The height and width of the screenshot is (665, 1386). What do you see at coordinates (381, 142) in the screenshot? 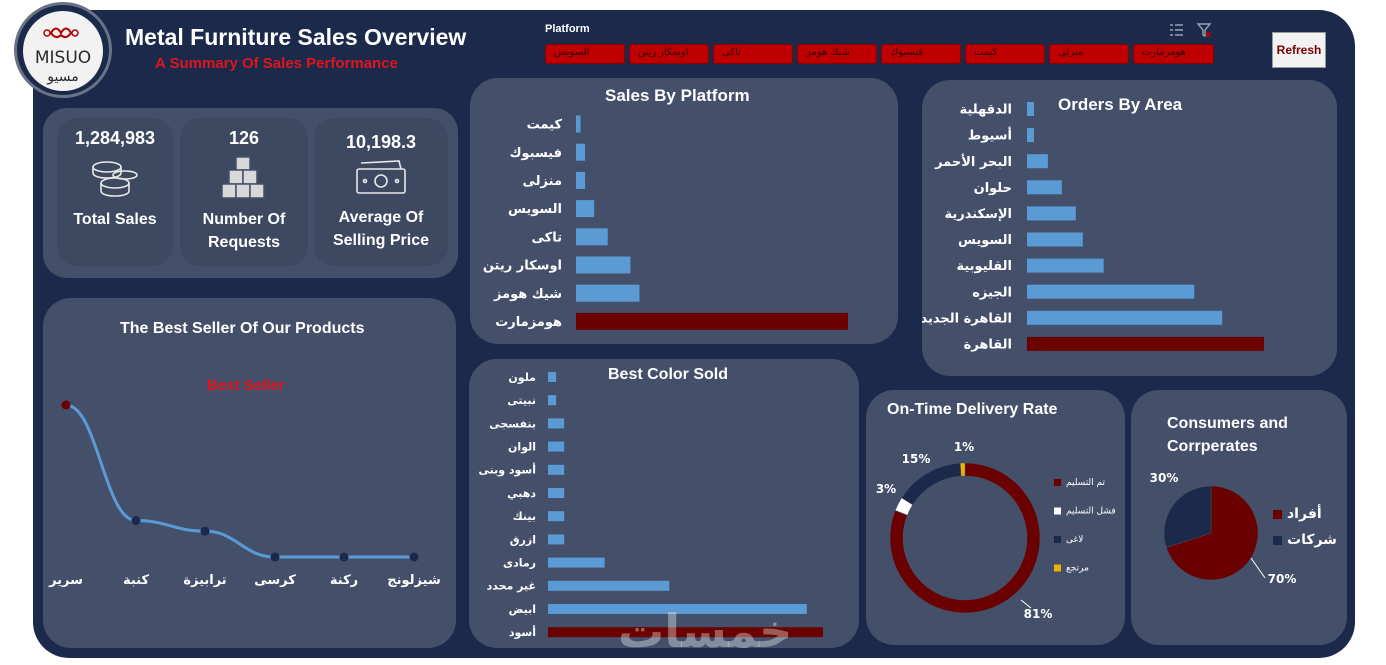
I see `kpi-value: 10,198.3` at bounding box center [381, 142].